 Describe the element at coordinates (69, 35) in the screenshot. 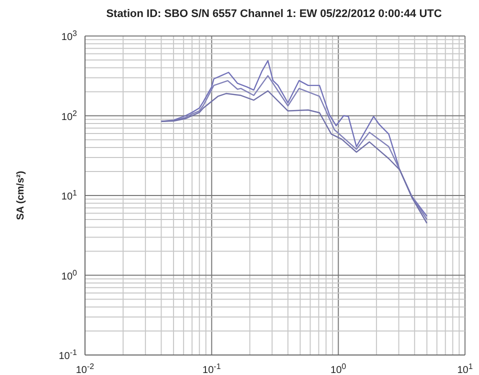

I see `y-tick-label: 10$^{3}$` at that location.